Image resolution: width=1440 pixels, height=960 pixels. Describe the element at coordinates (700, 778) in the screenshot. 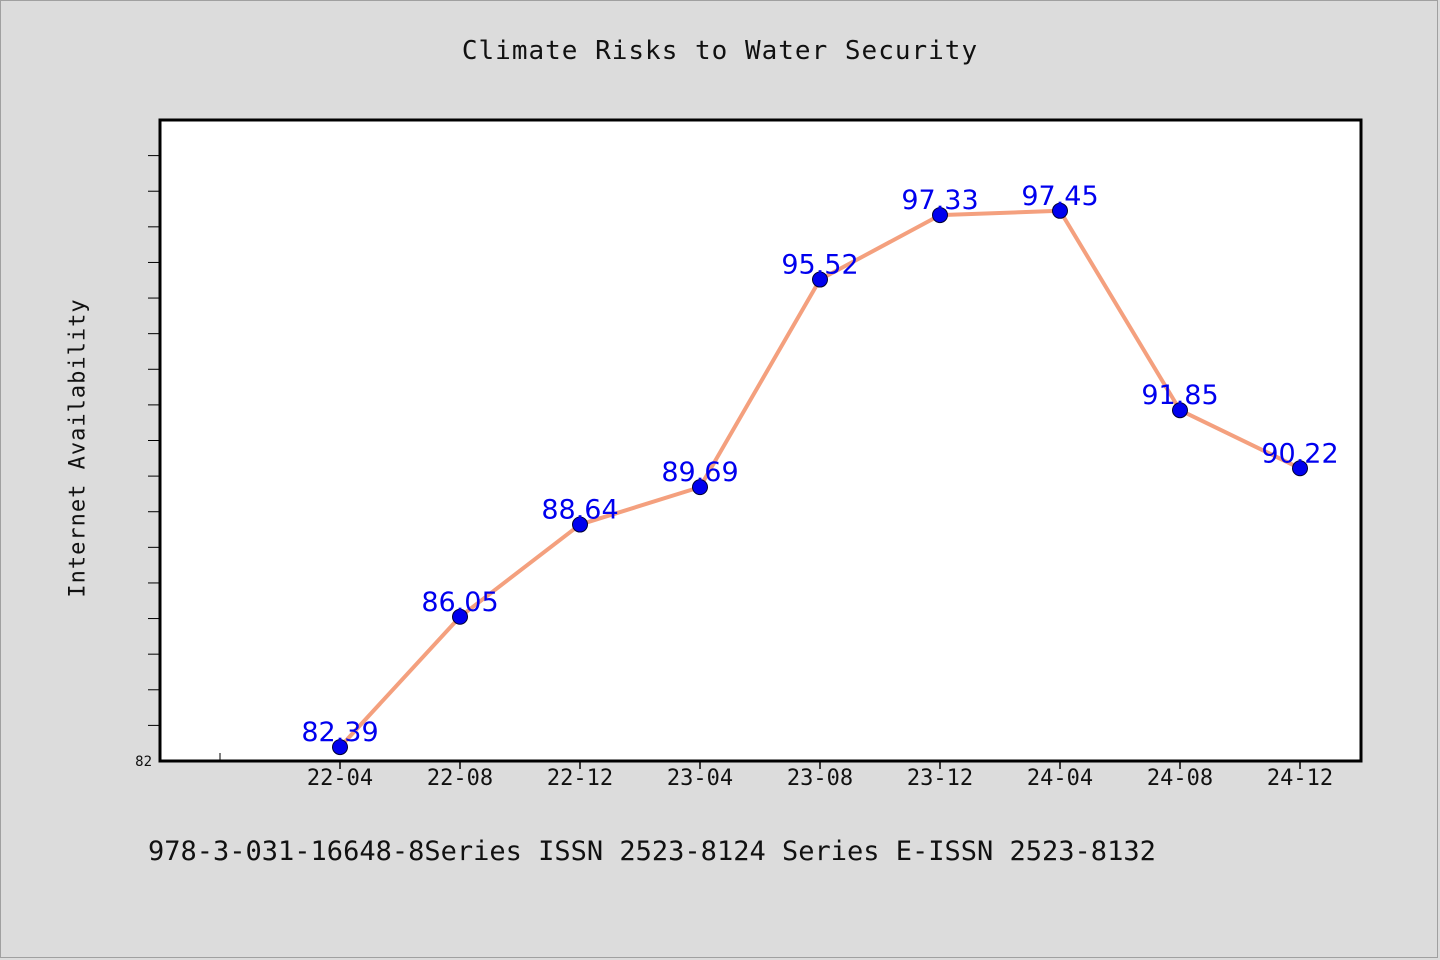

I see `x-tick-label: 23-04` at that location.